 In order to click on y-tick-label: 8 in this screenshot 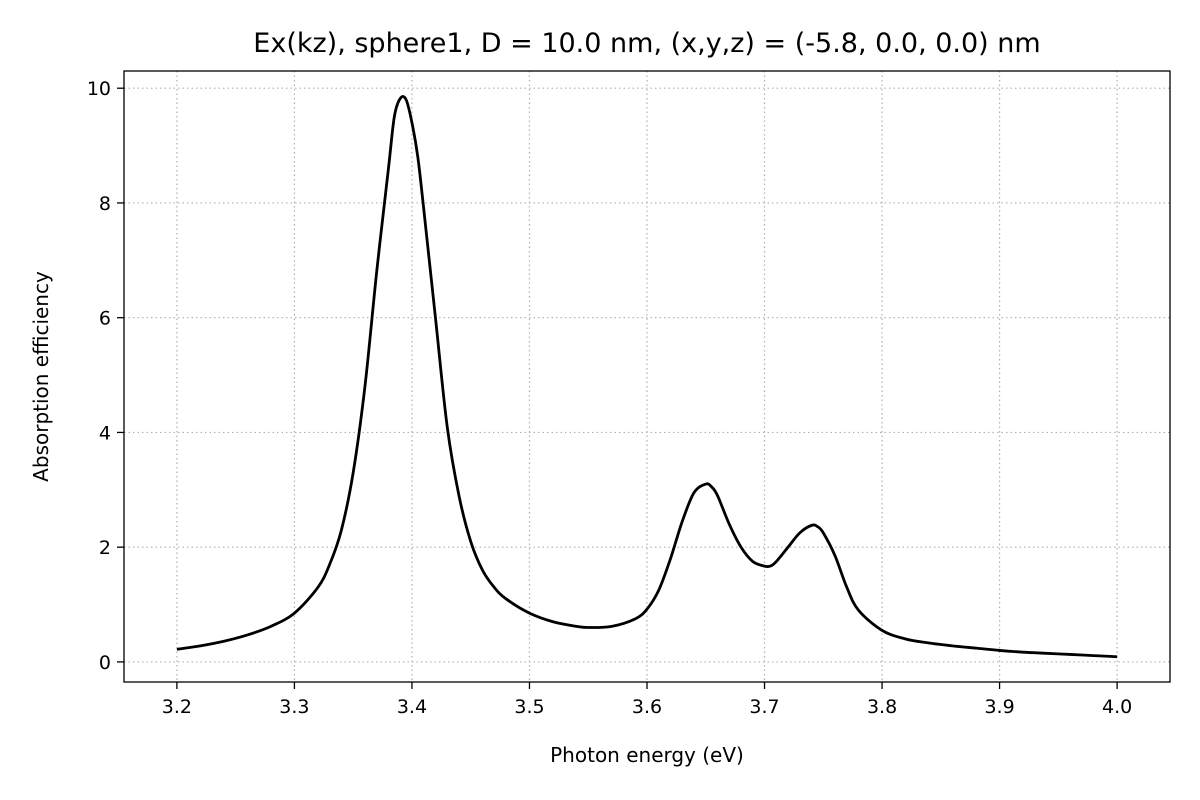, I will do `click(105, 204)`.